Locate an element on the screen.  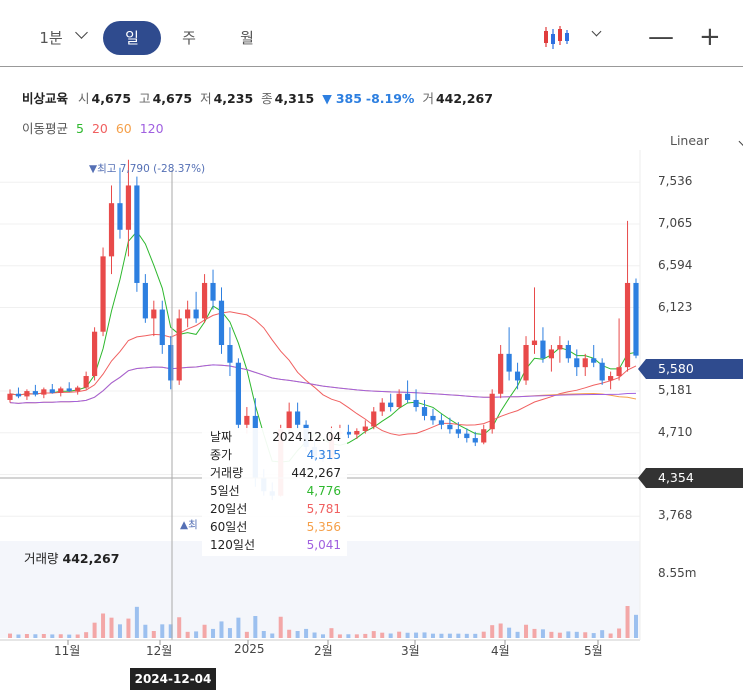
x-tick-label: 2월 is located at coordinates (323, 651).